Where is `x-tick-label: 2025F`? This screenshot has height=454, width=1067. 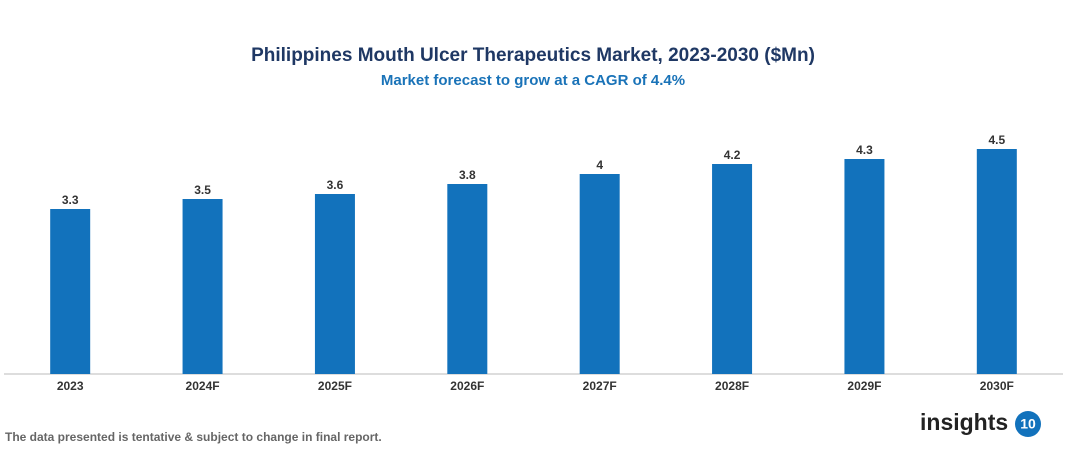 x-tick-label: 2025F is located at coordinates (335, 386).